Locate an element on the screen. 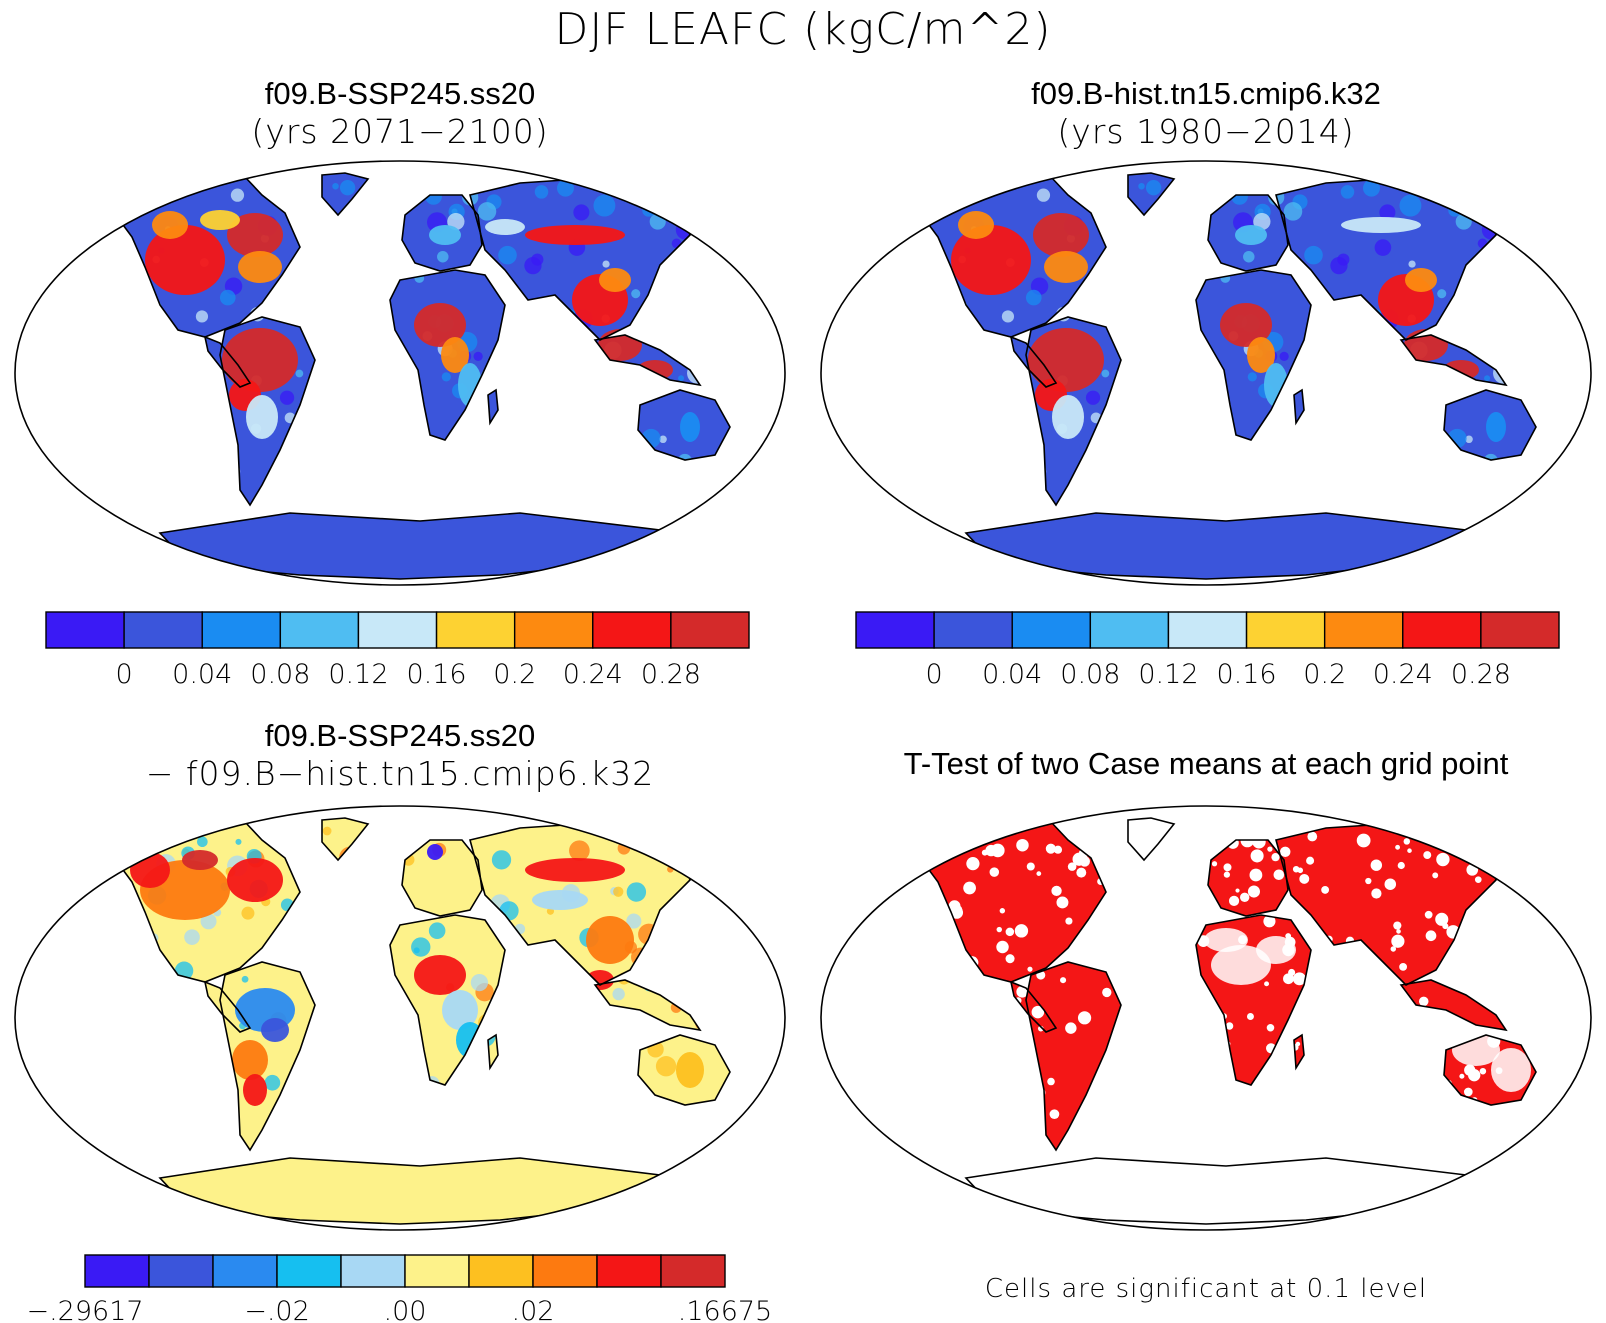 The image size is (1606, 1323). panel-case2-case-name: f09.B-hist.tn15.cmip6.k32 is located at coordinates (1206, 93).